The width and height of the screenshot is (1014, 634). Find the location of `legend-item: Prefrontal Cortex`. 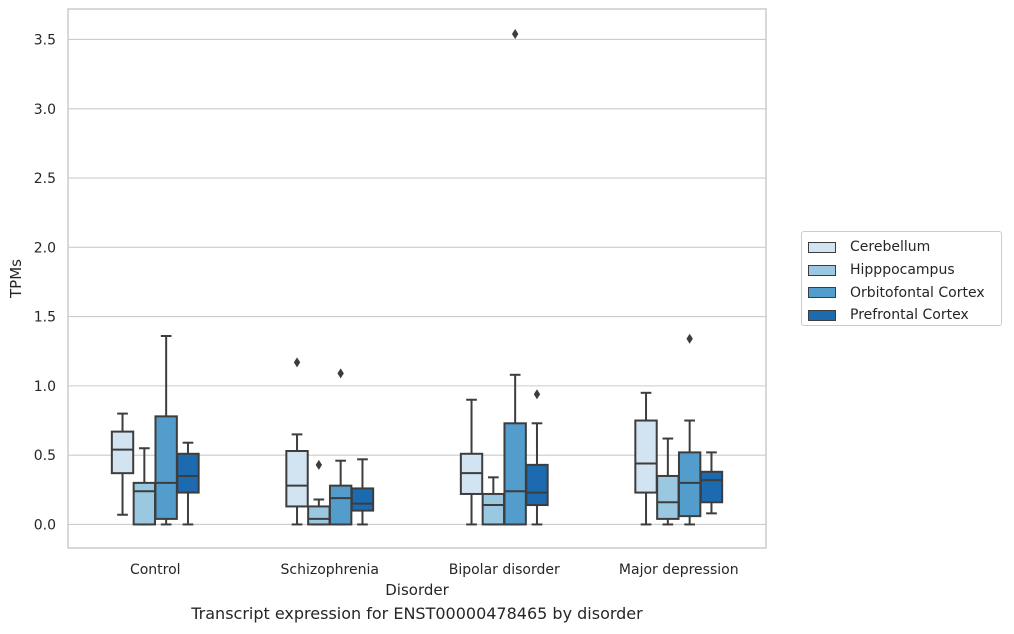

legend-item: Prefrontal Cortex is located at coordinates (904, 315).